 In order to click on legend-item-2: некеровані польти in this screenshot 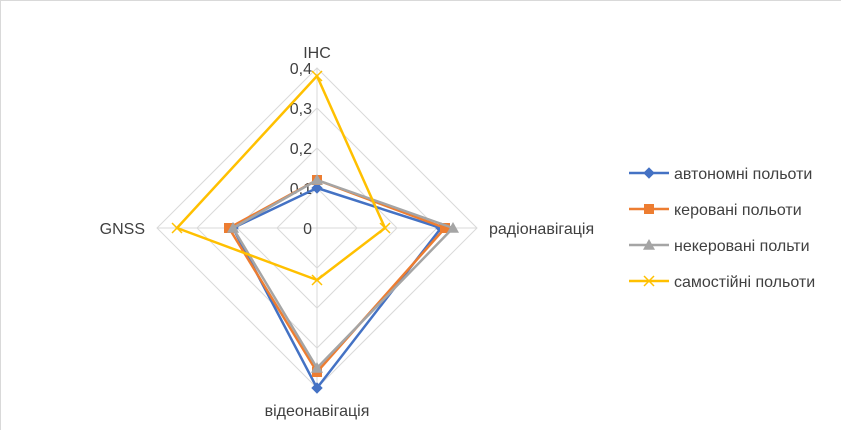, I will do `click(719, 246)`.